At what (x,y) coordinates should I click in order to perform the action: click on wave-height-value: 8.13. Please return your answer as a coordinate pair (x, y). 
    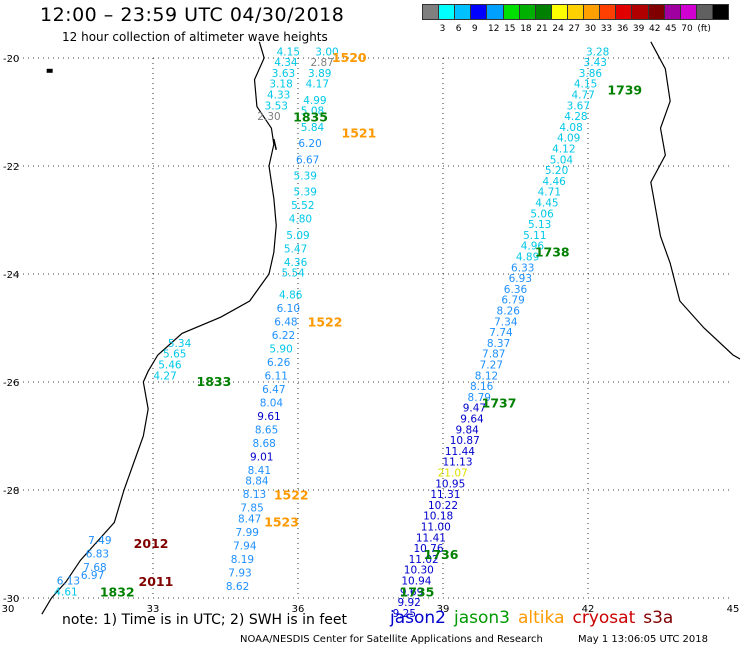
    Looking at the image, I should click on (254, 495).